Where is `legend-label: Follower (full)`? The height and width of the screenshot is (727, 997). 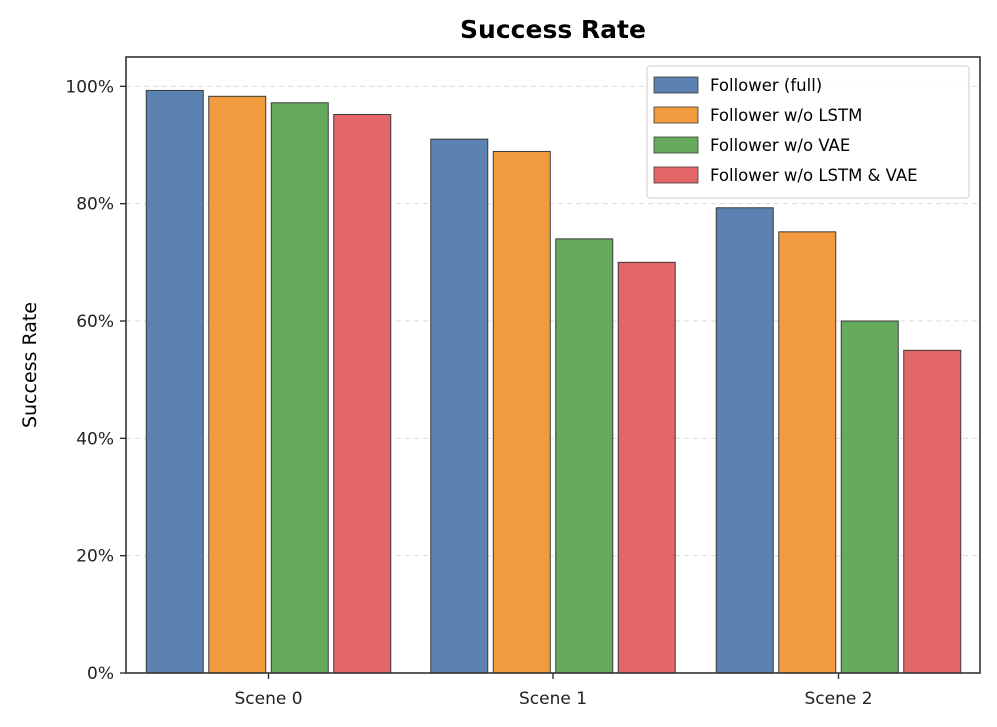
legend-label: Follower (full) is located at coordinates (766, 85).